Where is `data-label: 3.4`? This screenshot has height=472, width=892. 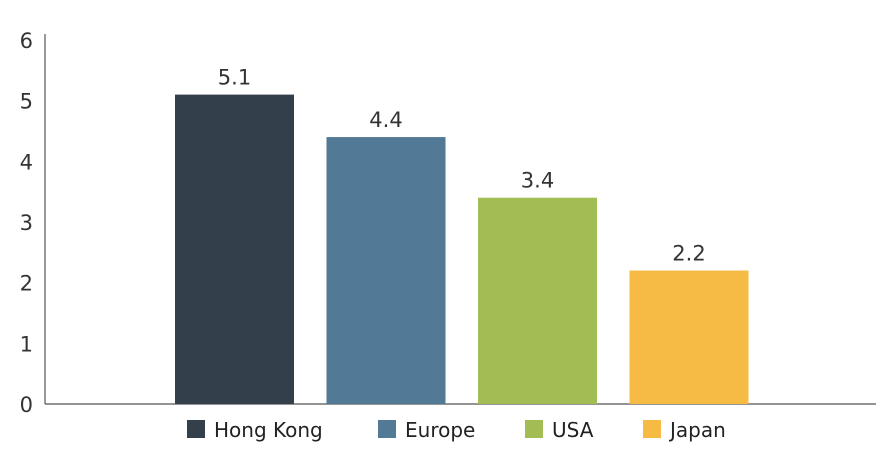
data-label: 3.4 is located at coordinates (537, 181).